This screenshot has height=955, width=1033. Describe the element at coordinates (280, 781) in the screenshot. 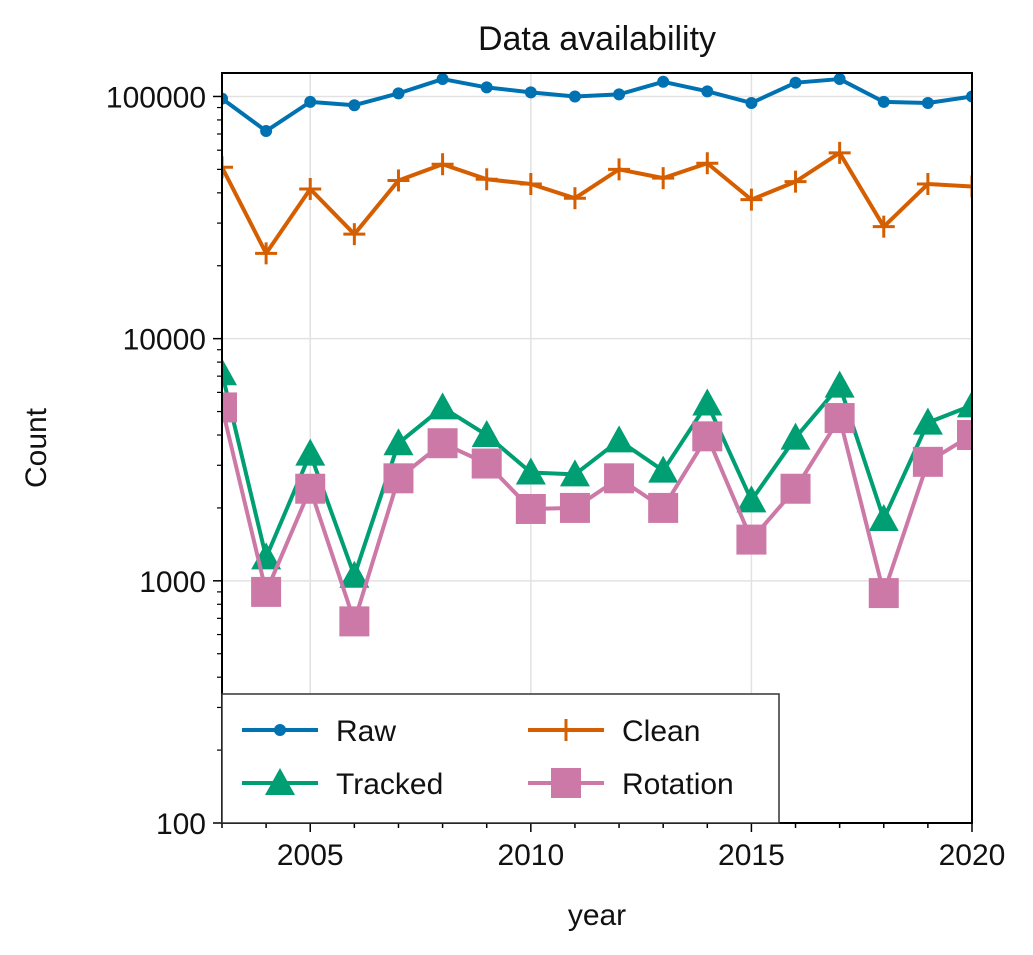

I see `legend-marker-tracked` at that location.